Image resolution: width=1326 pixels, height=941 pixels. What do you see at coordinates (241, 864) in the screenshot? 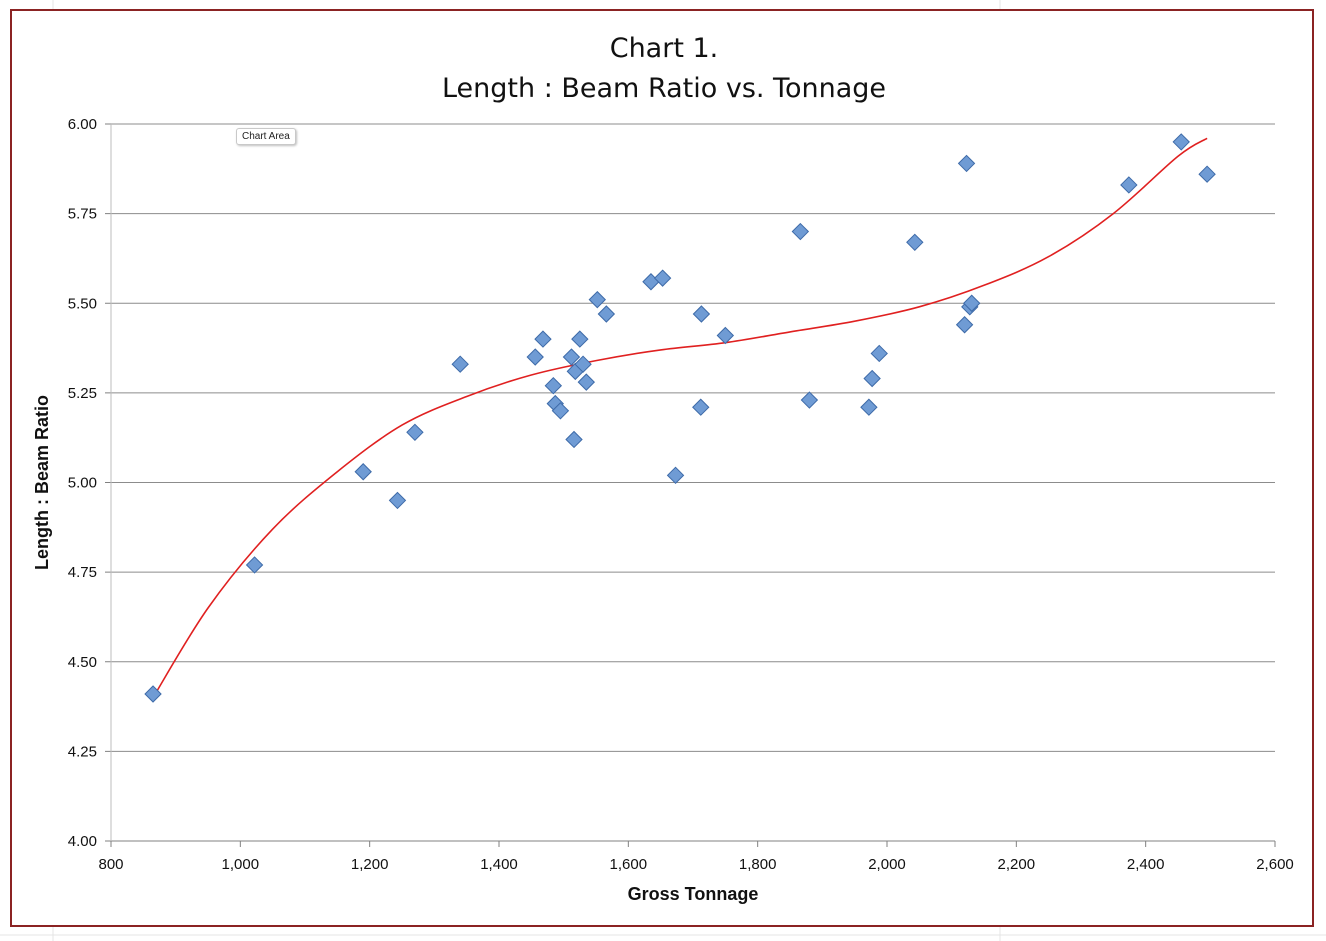
I see `x-tick-label: 1,000` at bounding box center [241, 864].